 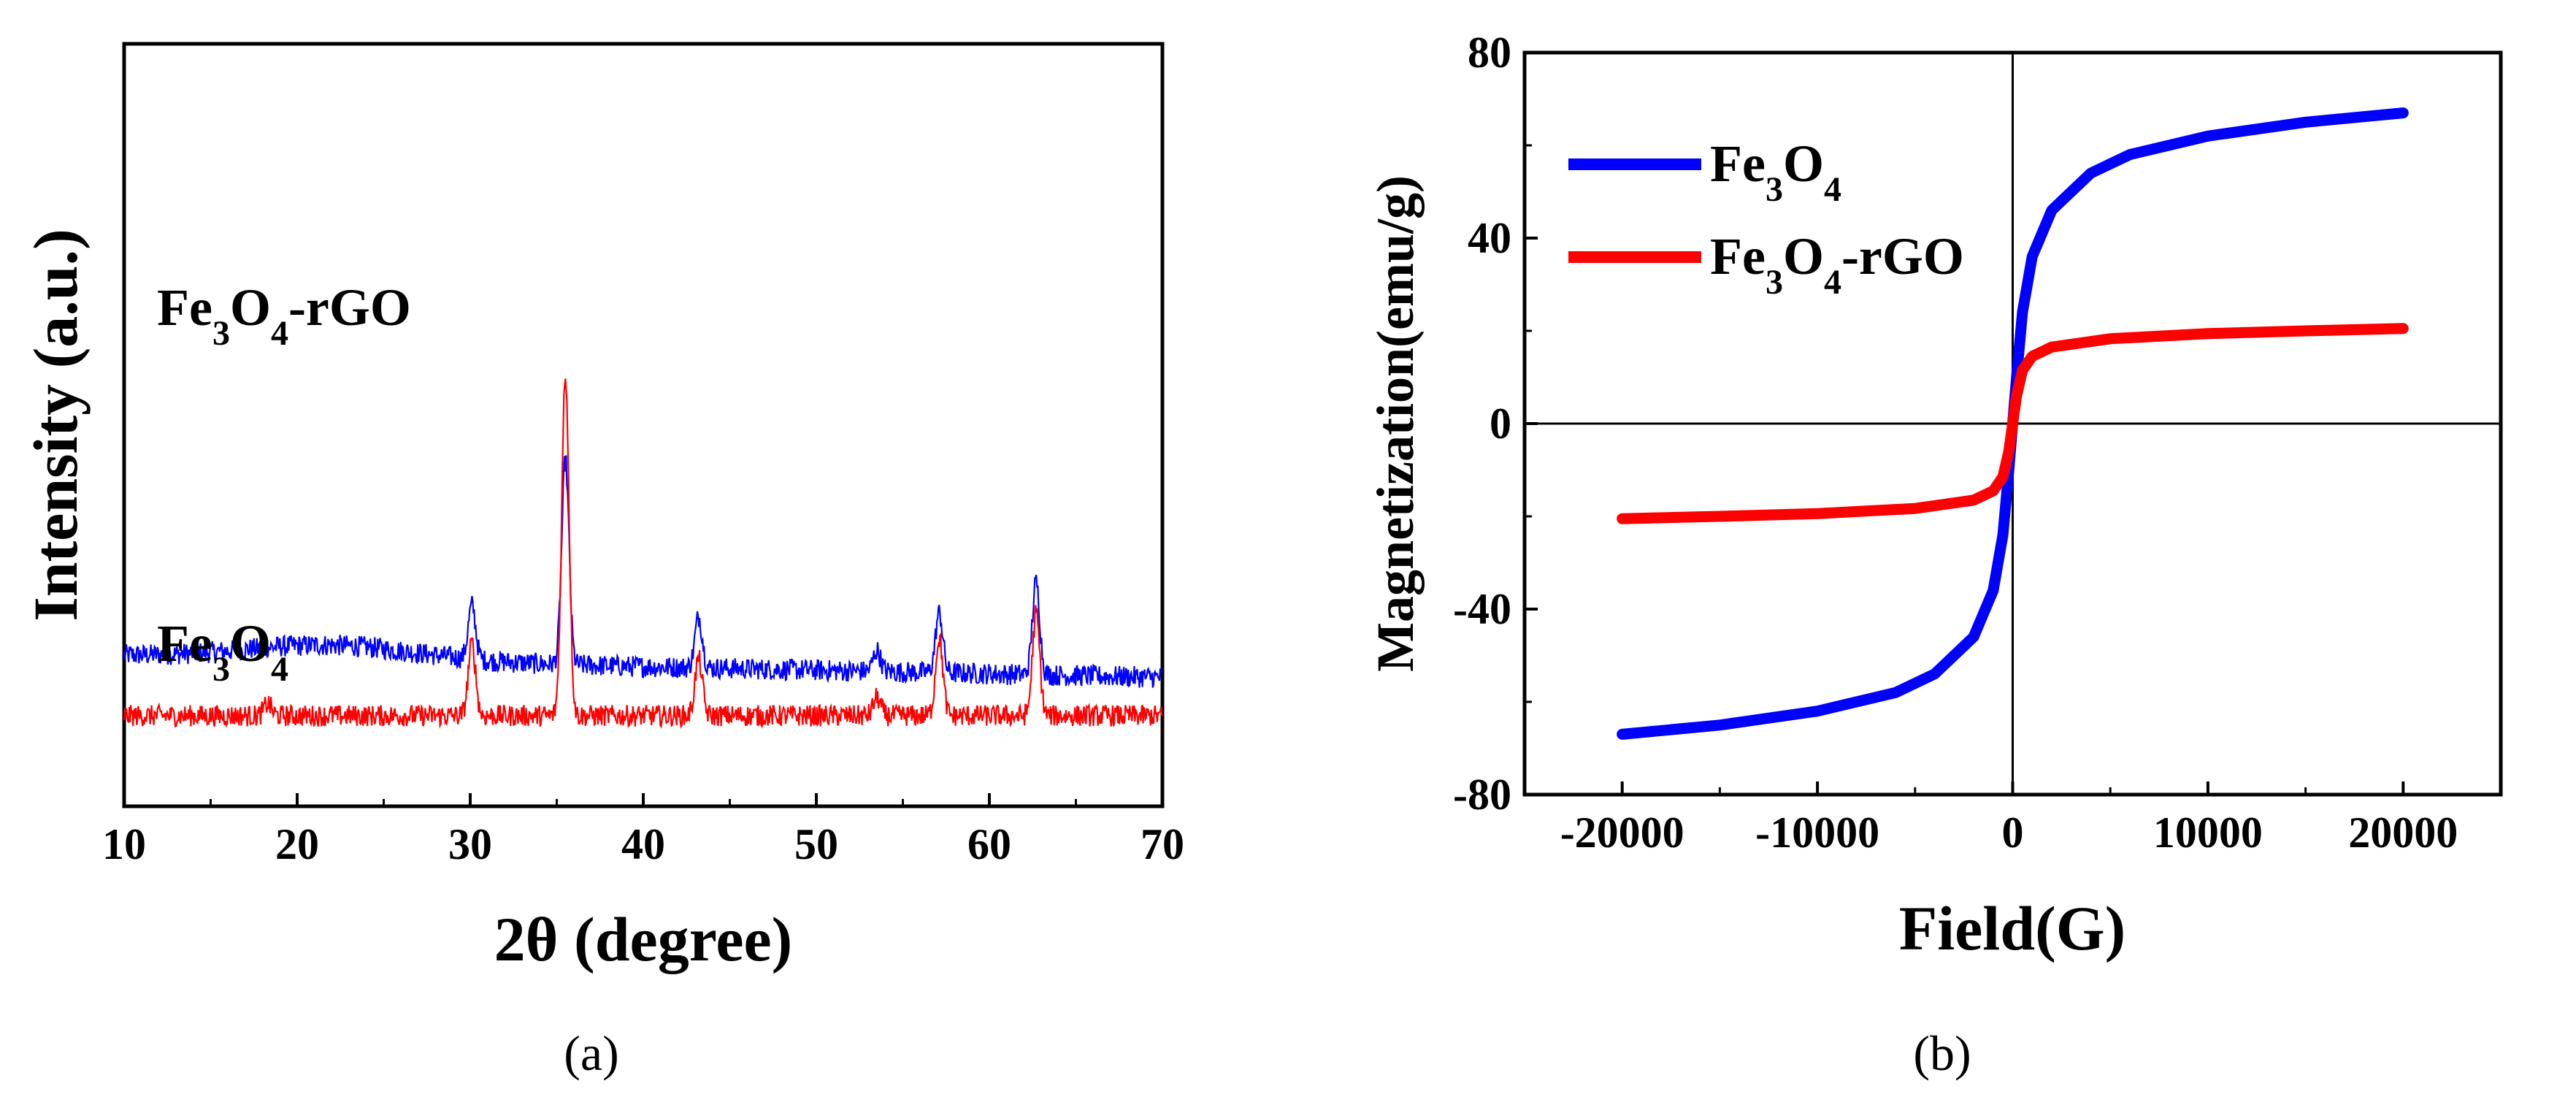 What do you see at coordinates (989, 844) in the screenshot?
I see `xrd-x-tick-label: 60` at bounding box center [989, 844].